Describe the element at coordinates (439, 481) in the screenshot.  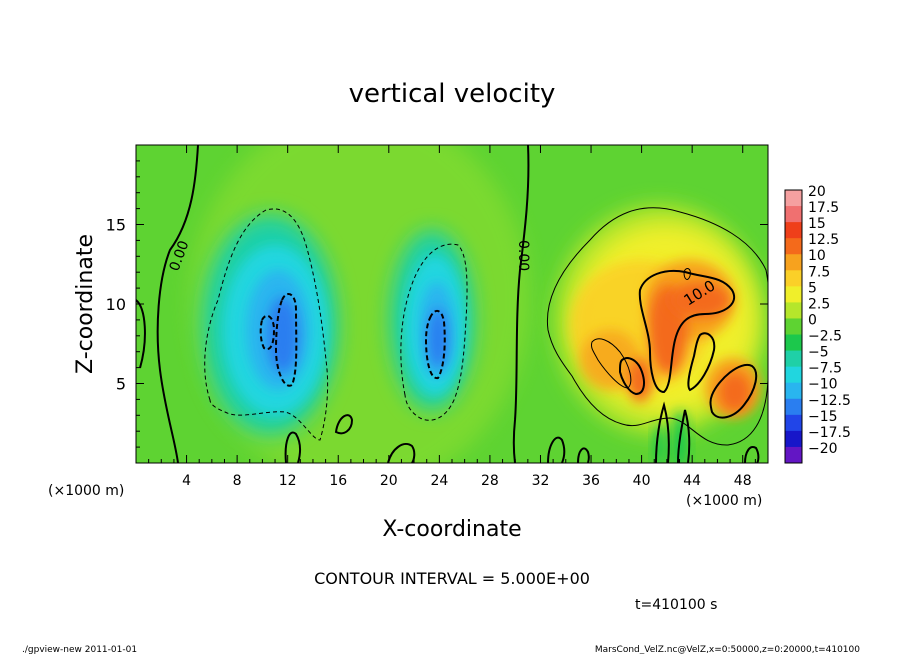
I see `x-tick-label: 24` at that location.